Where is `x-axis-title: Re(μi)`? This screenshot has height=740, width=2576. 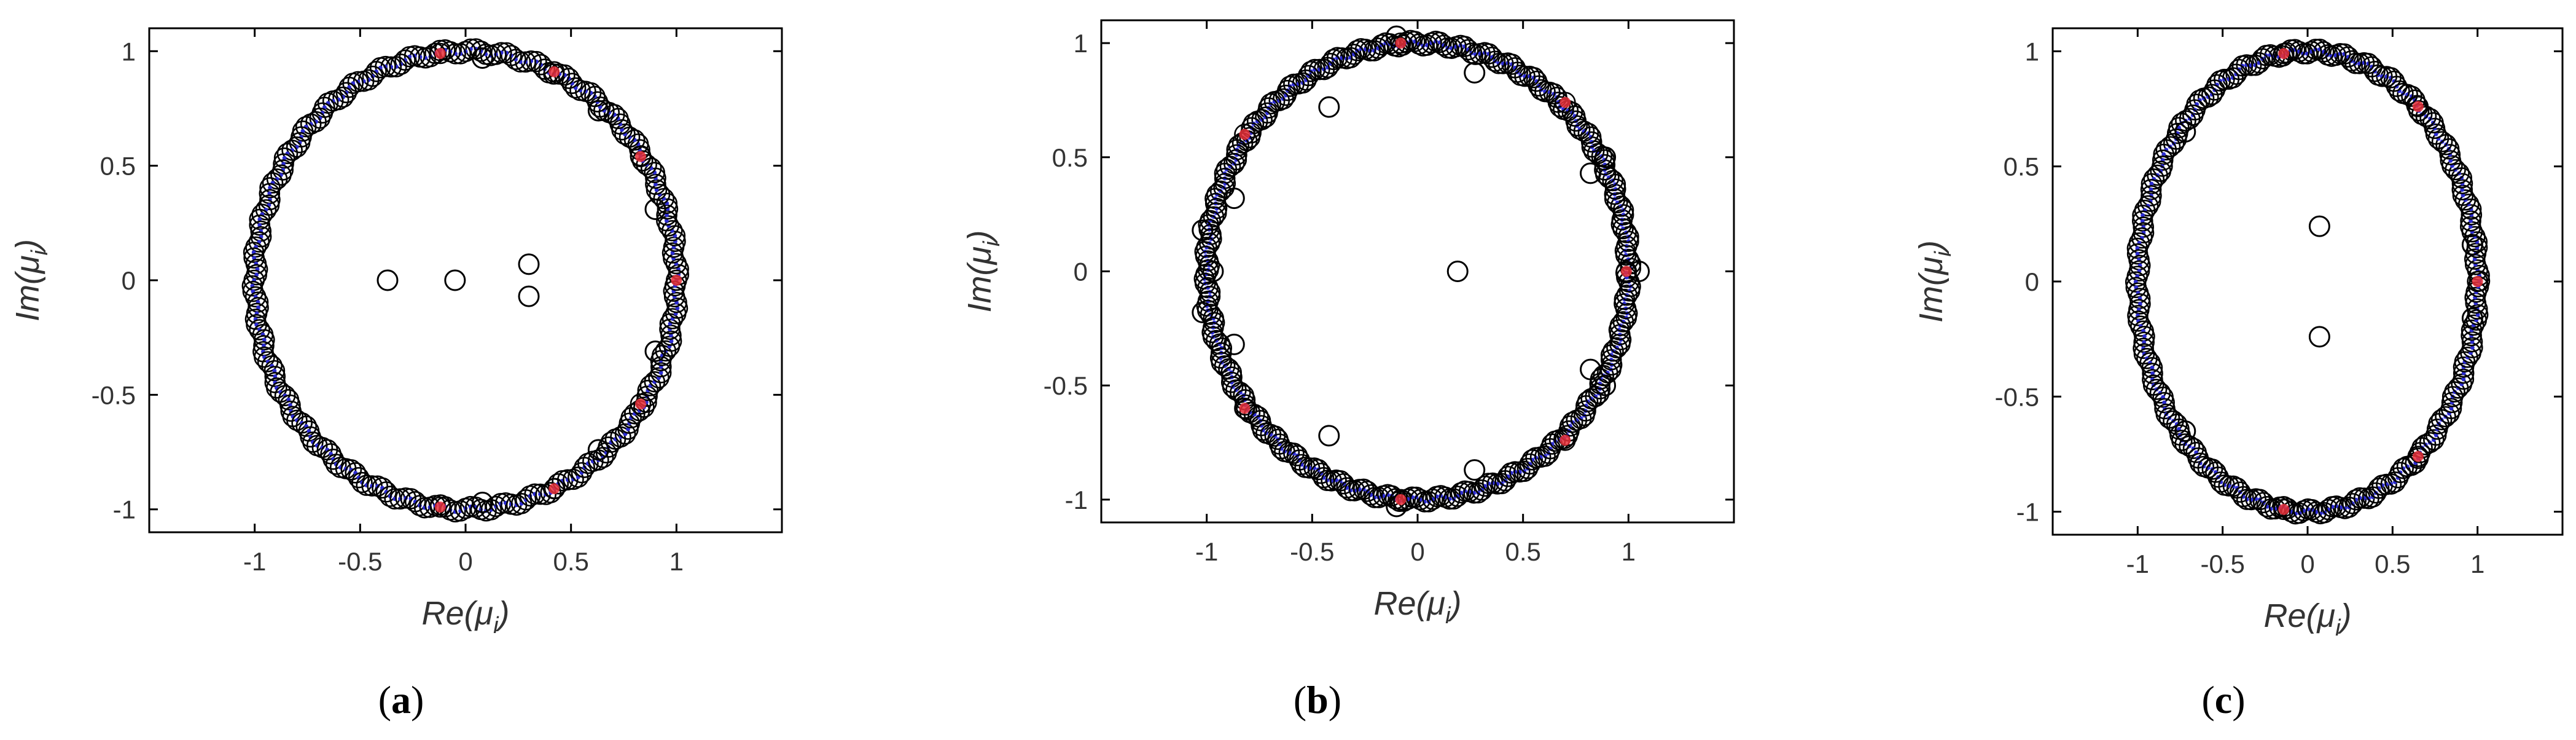
x-axis-title: Re(μi) is located at coordinates (465, 617).